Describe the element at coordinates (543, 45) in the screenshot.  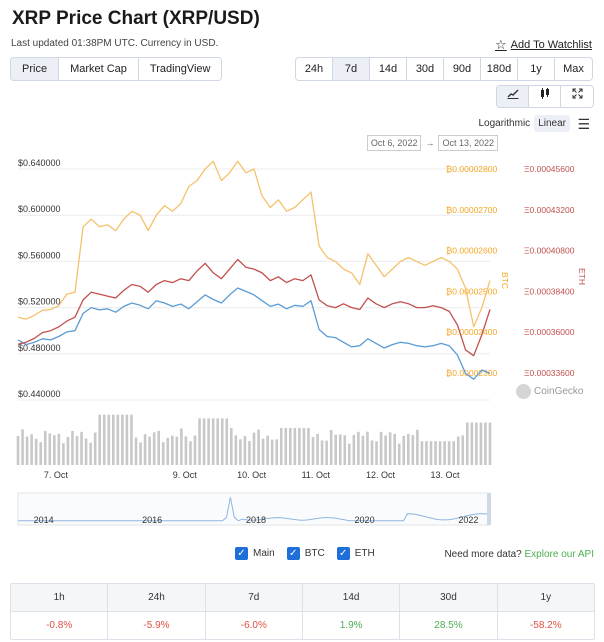
I see `add-to-watchlist-link: ☆ Add To Watchlist` at that location.